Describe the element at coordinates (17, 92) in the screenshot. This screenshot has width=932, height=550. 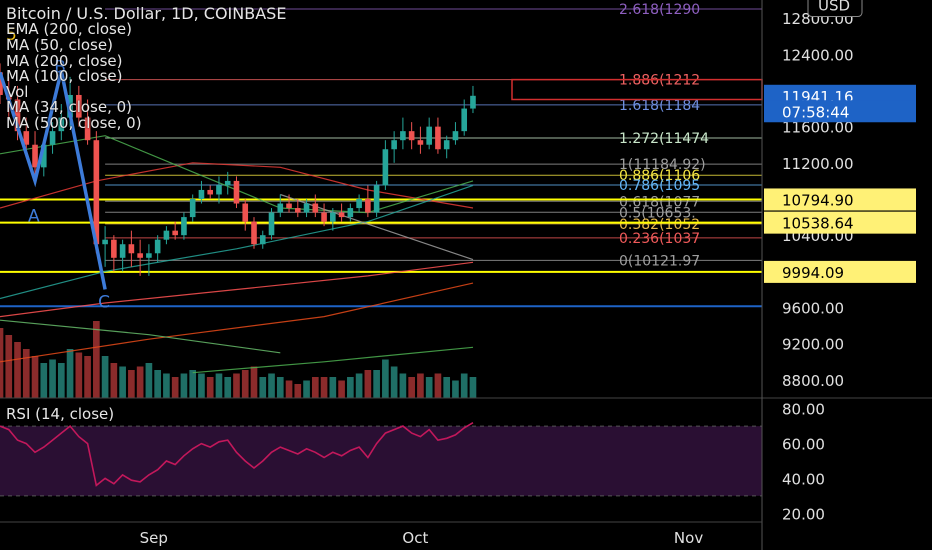
I see `indicator-vol-label: Vol` at that location.